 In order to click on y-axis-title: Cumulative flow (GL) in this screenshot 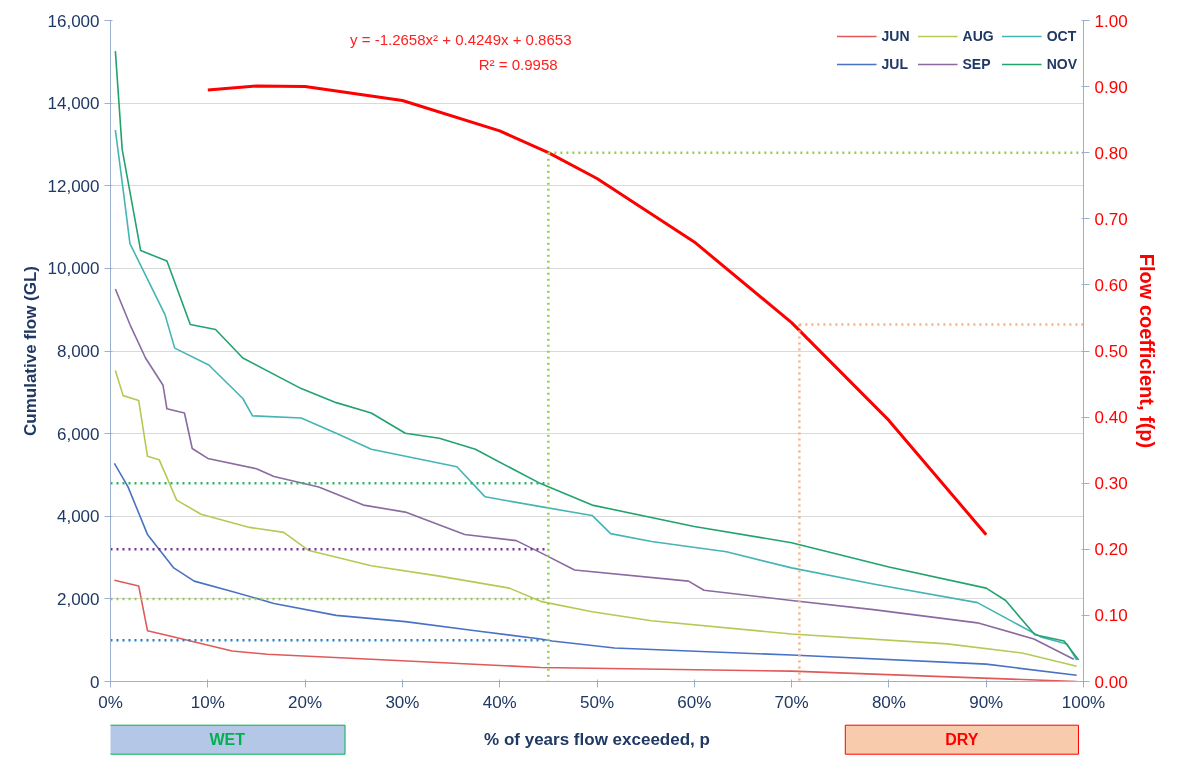, I will do `click(30, 351)`.